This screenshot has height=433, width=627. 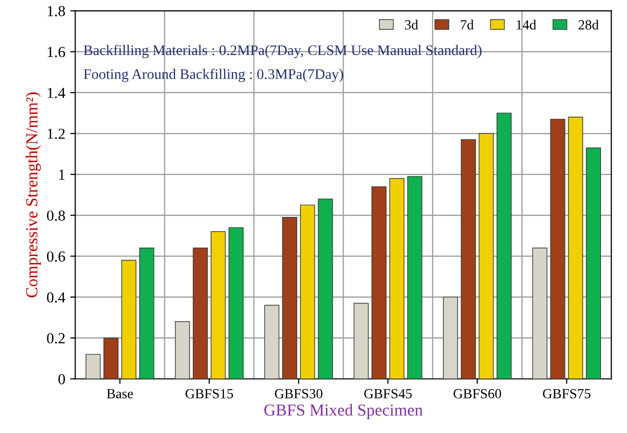 What do you see at coordinates (56, 297) in the screenshot?
I see `y-tick-label: 0.4` at bounding box center [56, 297].